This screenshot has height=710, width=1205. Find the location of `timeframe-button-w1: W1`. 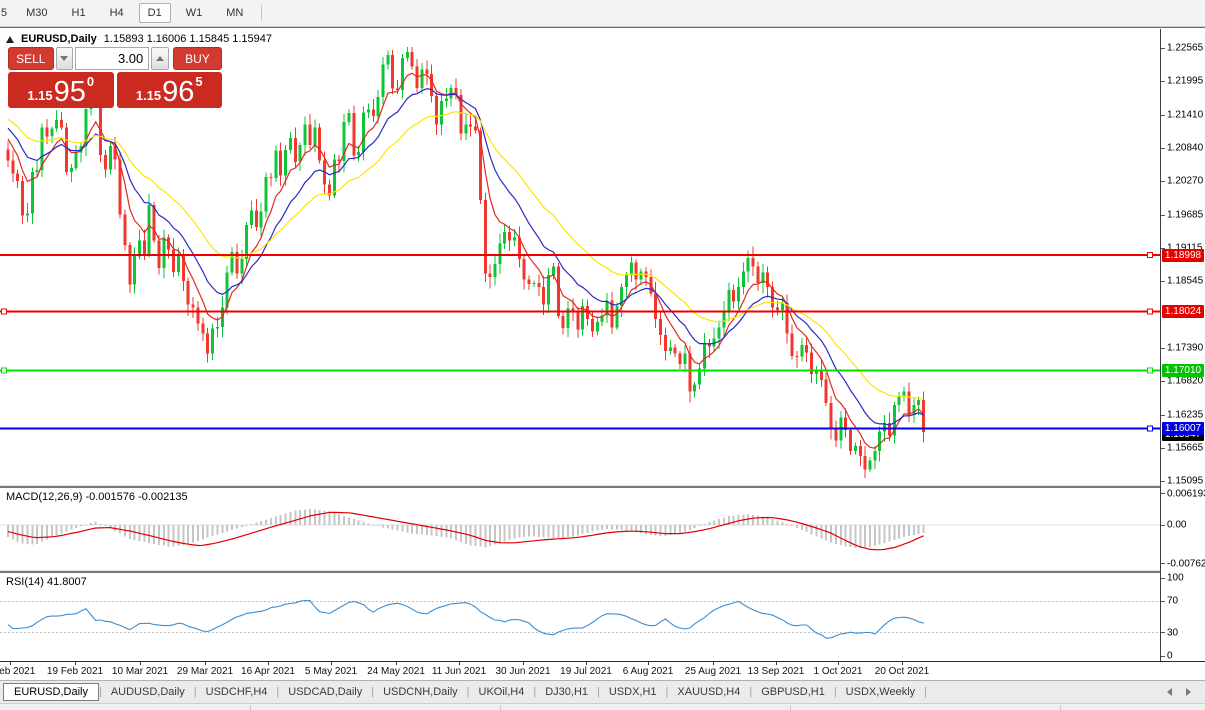

timeframe-button-w1: W1 is located at coordinates (194, 13).